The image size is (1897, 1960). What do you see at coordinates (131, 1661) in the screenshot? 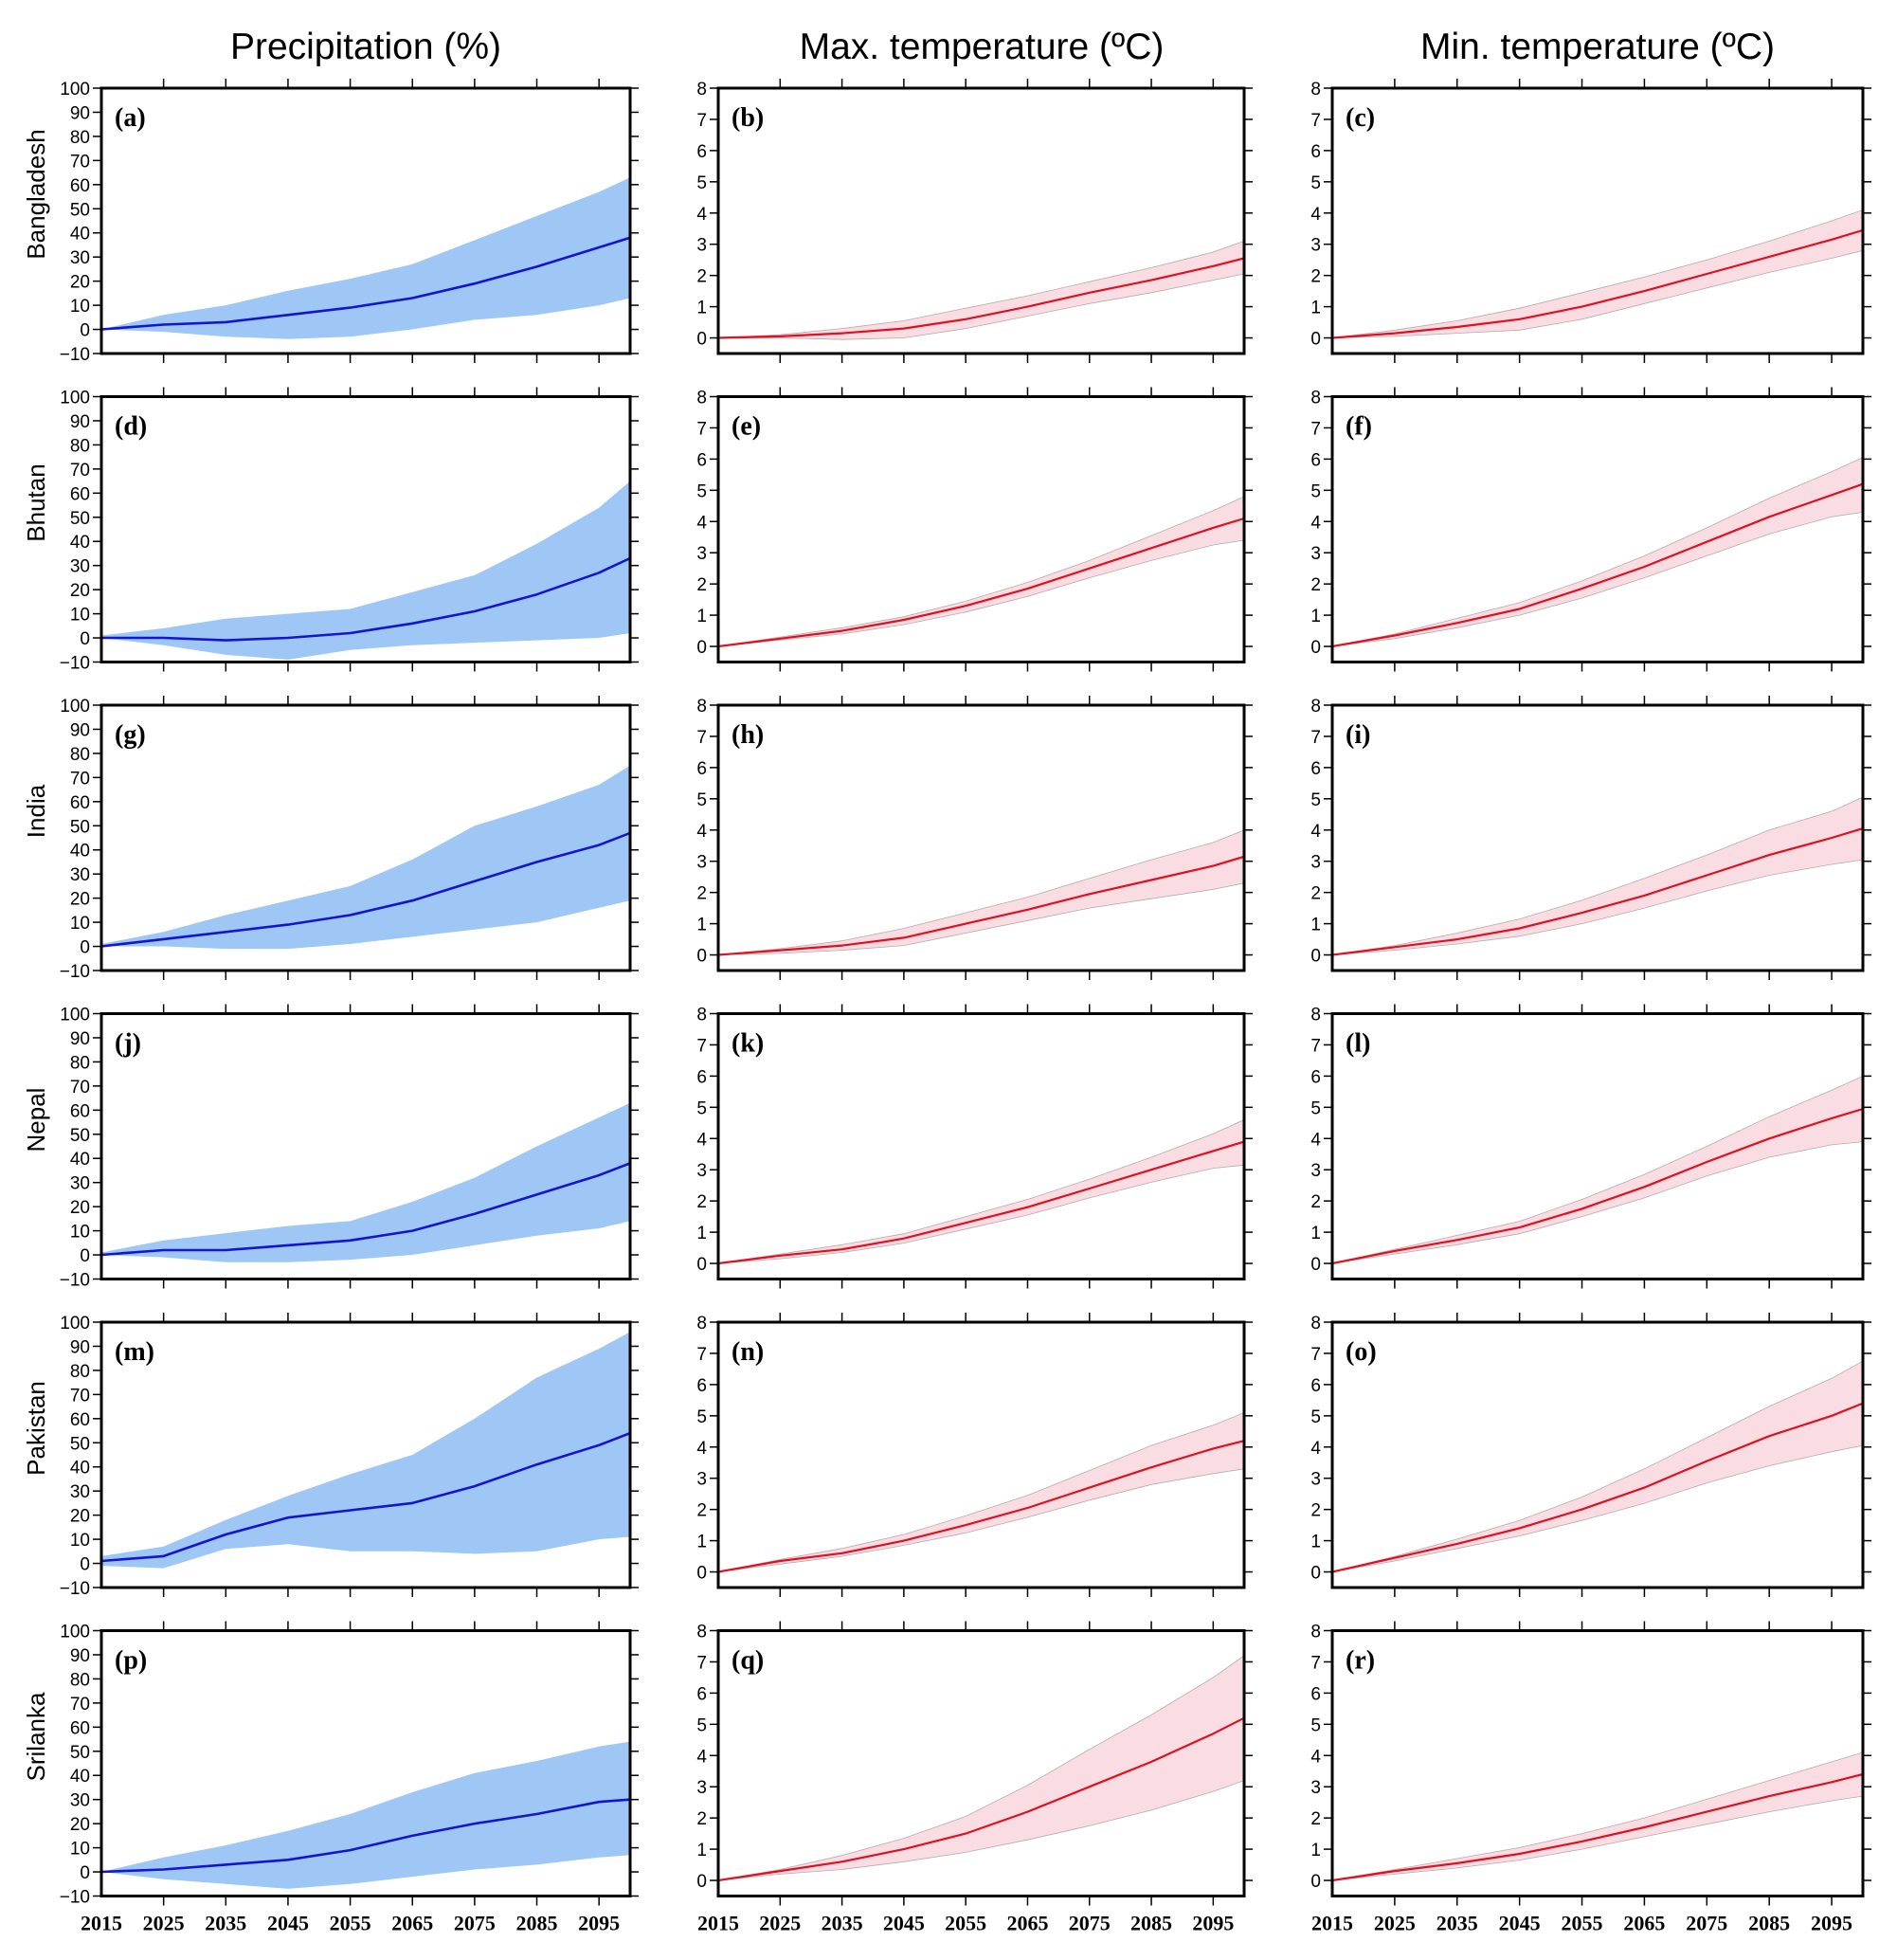
I see `panel-label: (p)` at bounding box center [131, 1661].